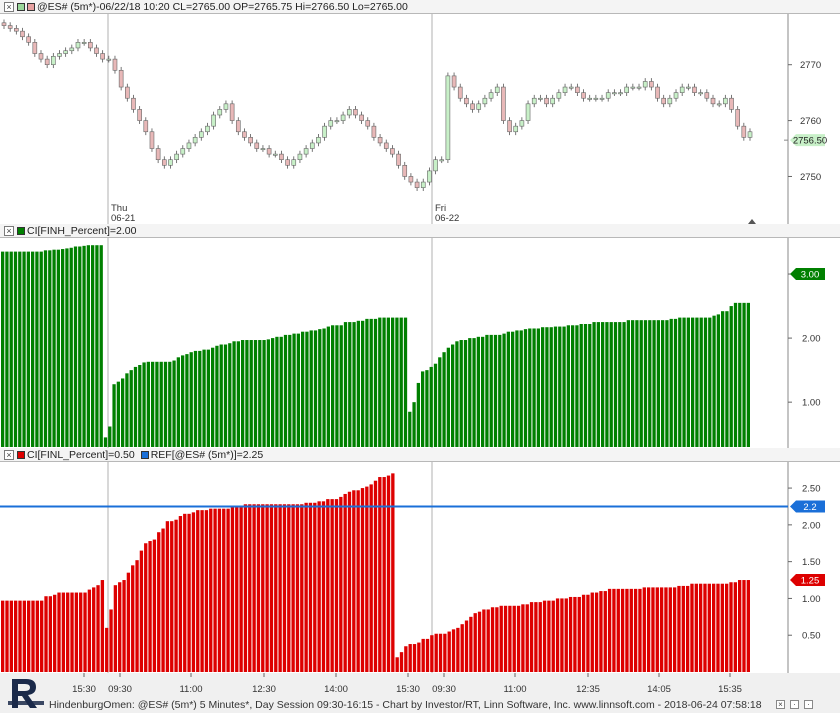 The width and height of the screenshot is (840, 713). I want to click on footer-option-button-2: ·, so click(808, 704).